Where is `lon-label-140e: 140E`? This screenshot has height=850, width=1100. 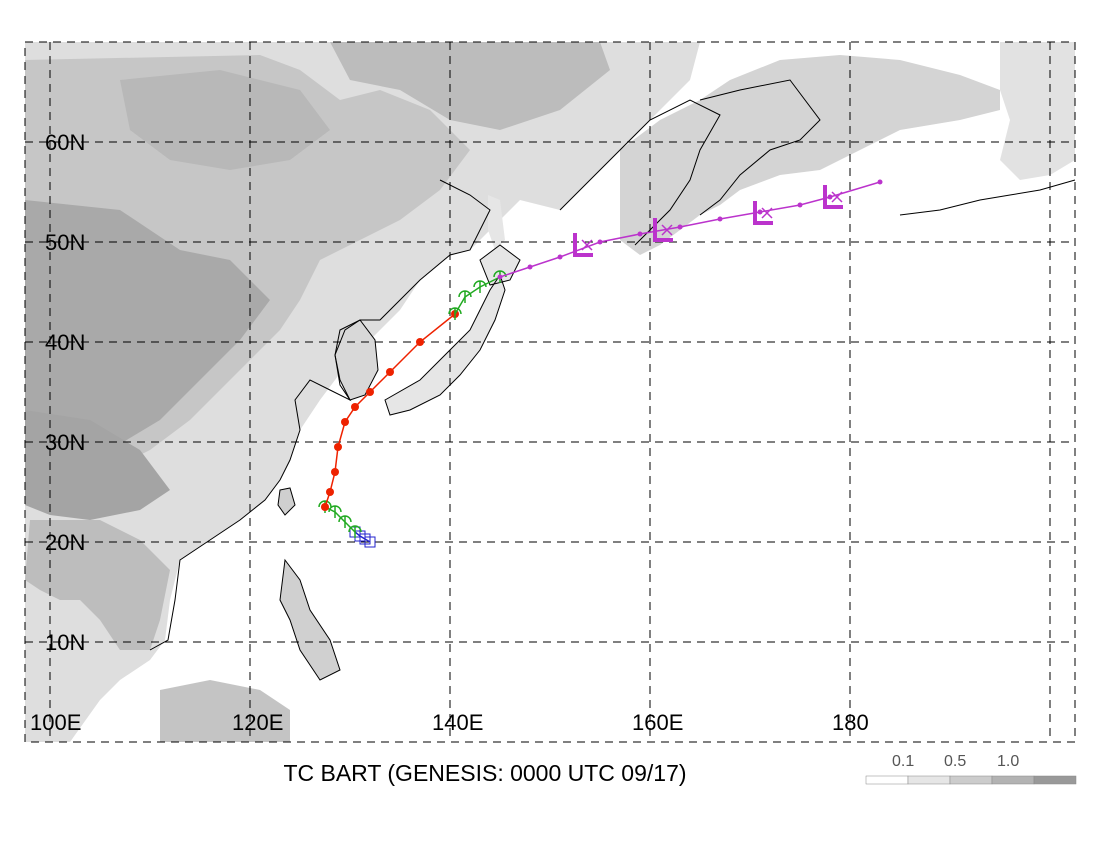 lon-label-140e: 140E is located at coordinates (457, 722).